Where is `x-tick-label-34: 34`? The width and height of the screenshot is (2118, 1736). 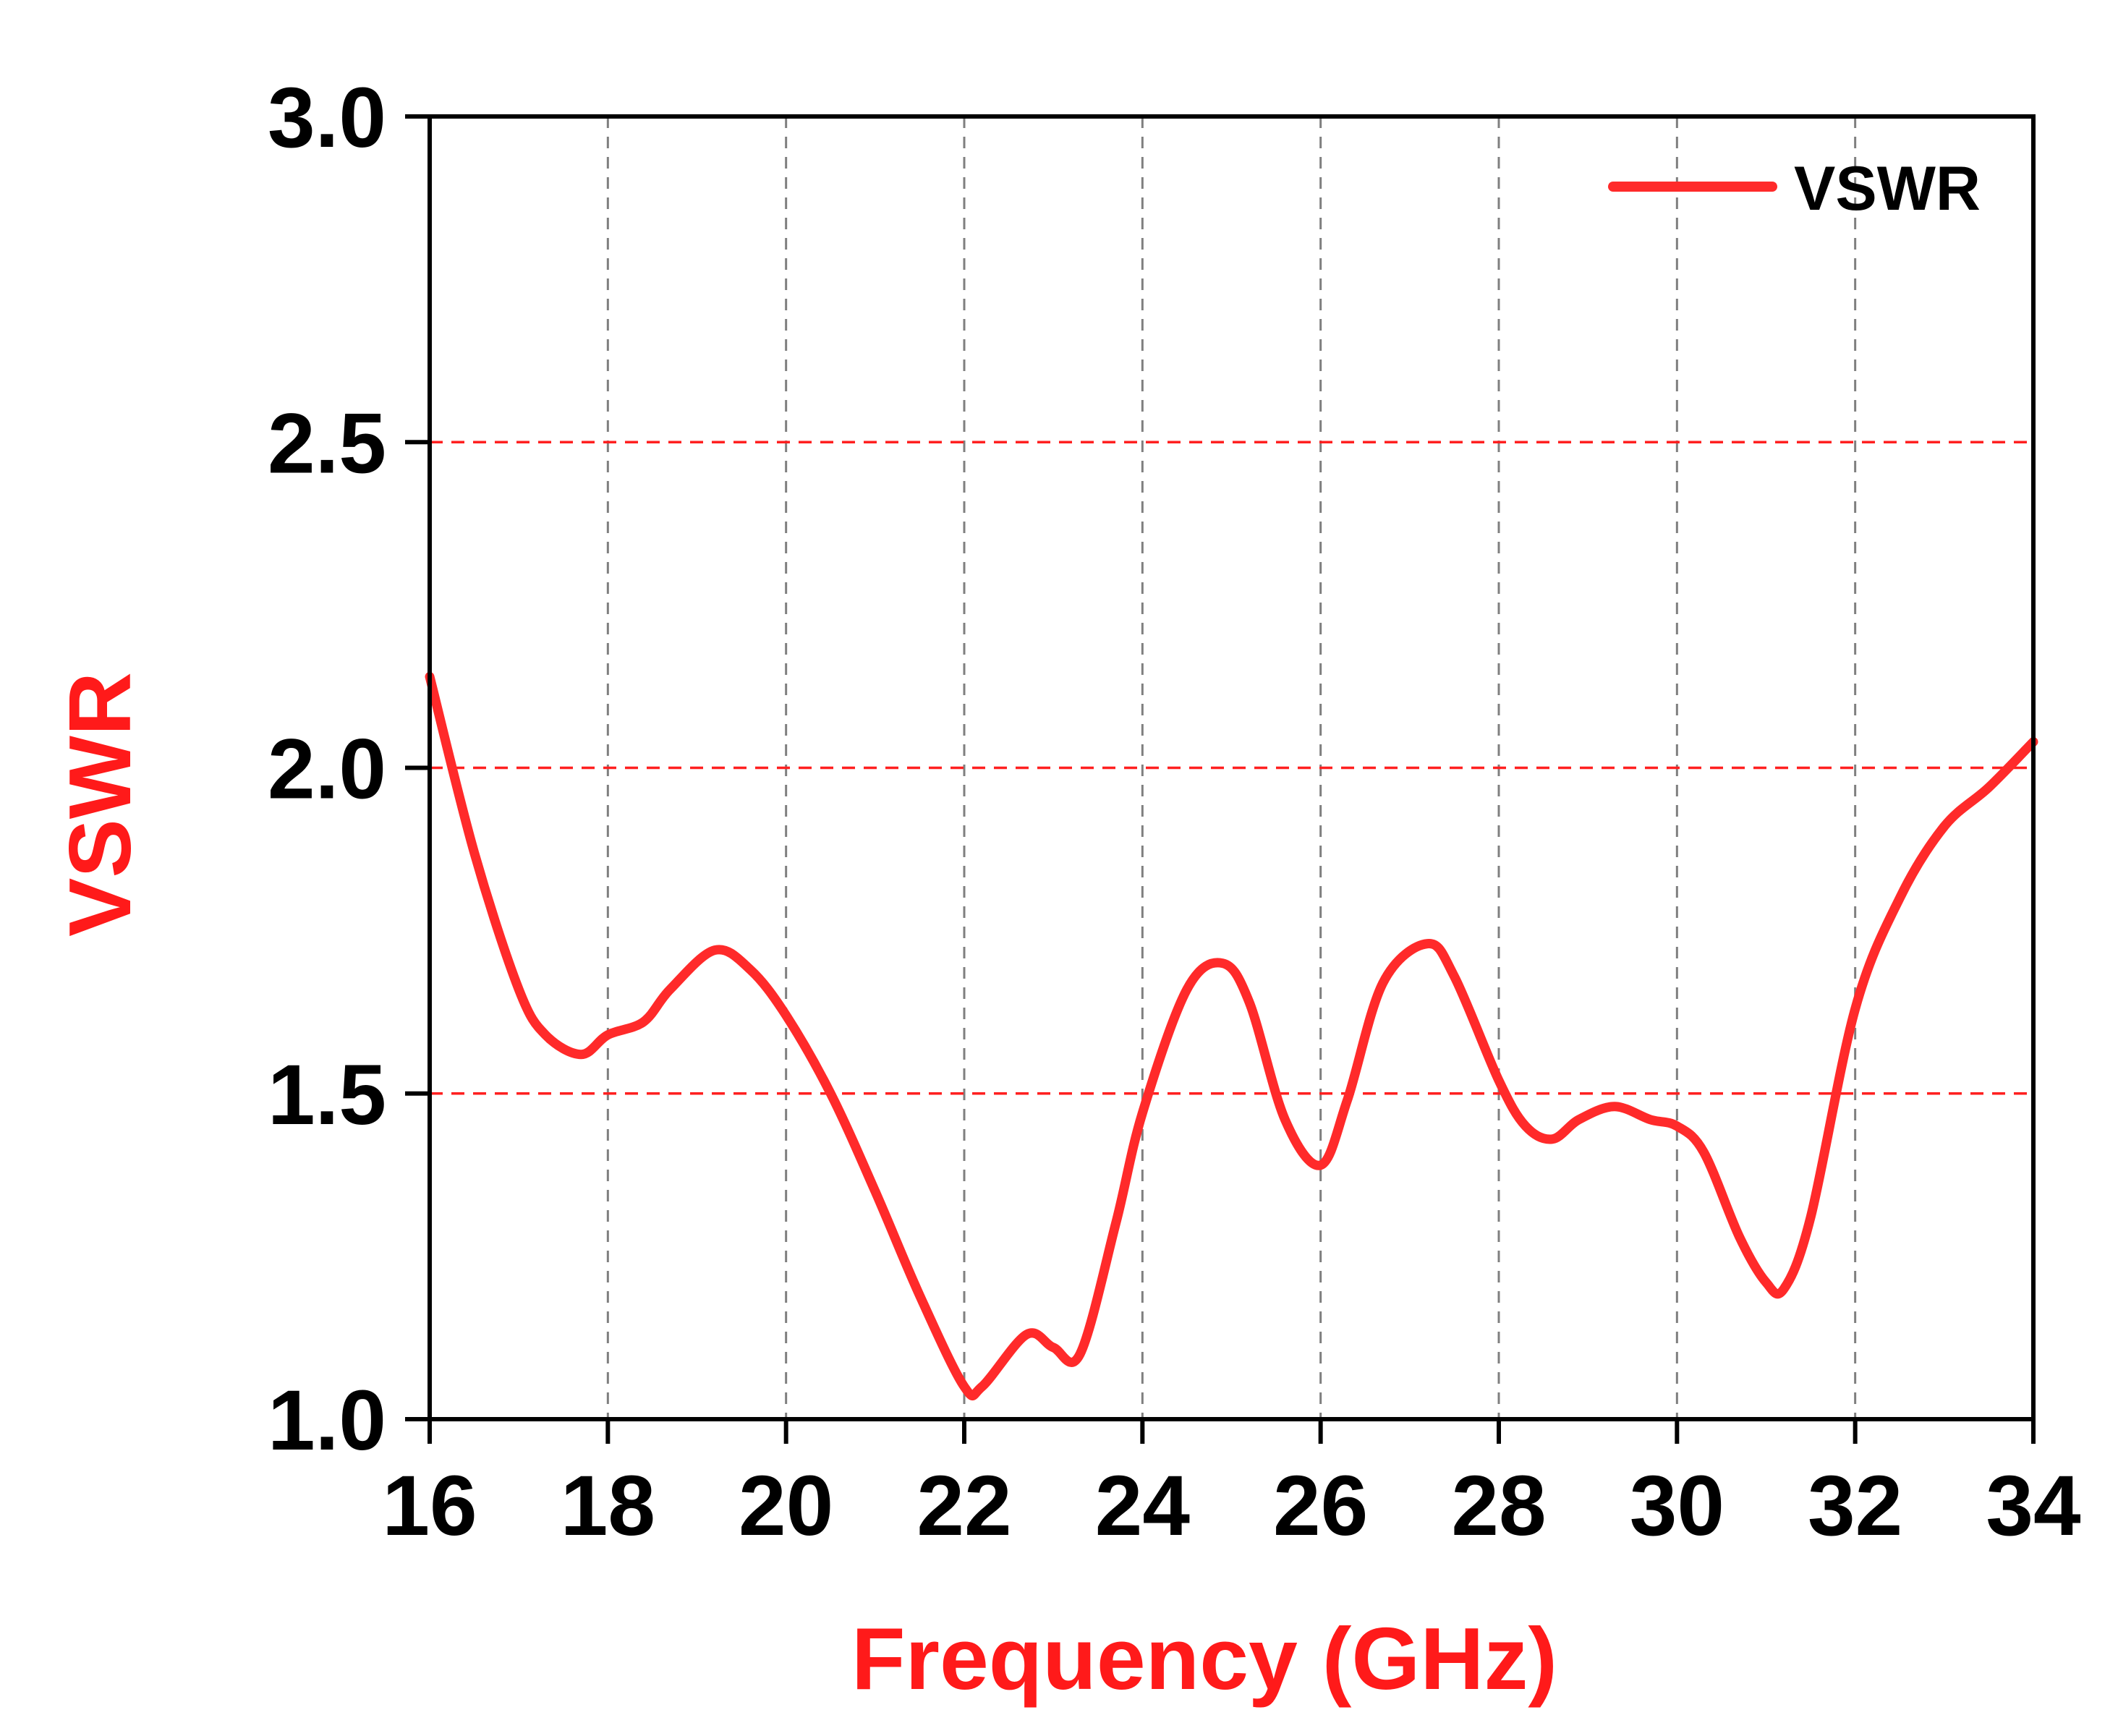 x-tick-label-34: 34 is located at coordinates (2033, 1506).